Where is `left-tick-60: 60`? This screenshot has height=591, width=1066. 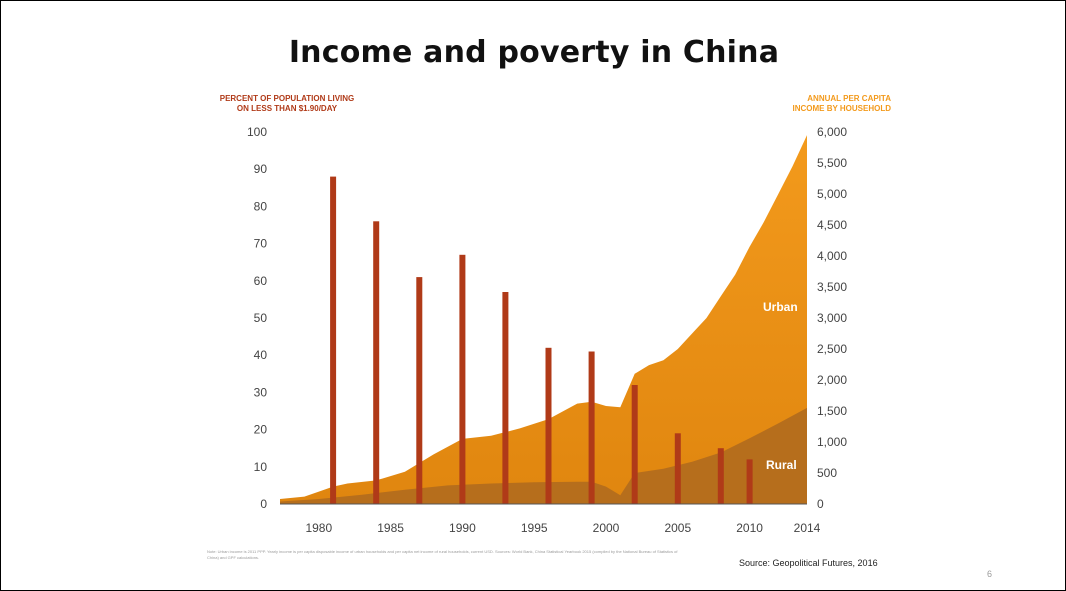
left-tick-60: 60 is located at coordinates (261, 281).